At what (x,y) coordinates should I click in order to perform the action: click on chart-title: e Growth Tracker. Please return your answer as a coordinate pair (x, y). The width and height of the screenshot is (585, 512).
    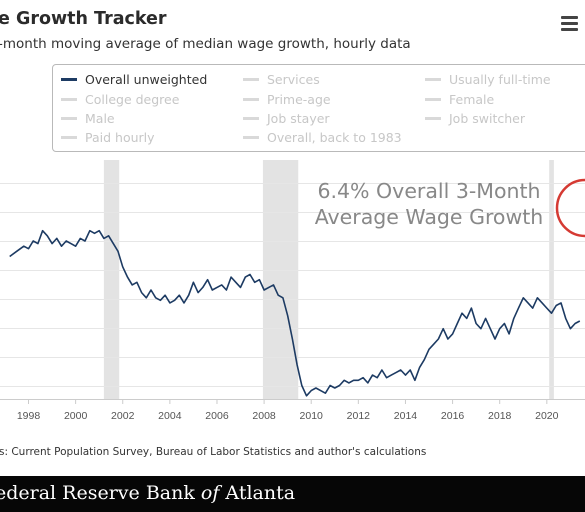
    Looking at the image, I should click on (83, 19).